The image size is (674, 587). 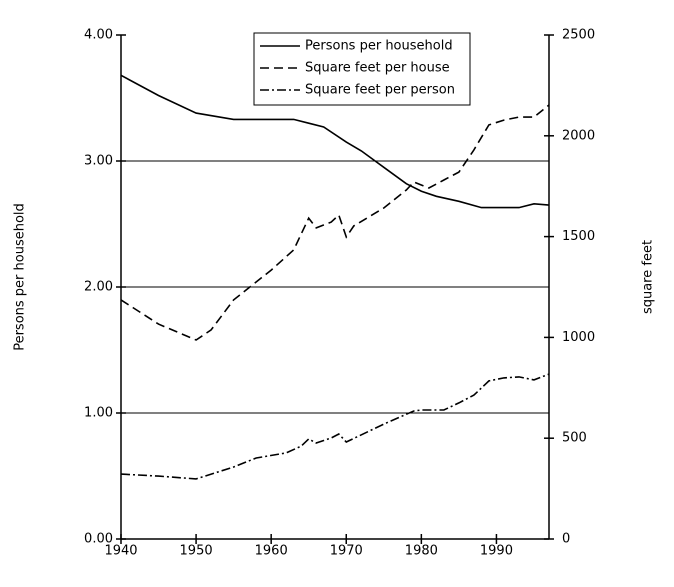 I want to click on y2-tick-label: 2500, so click(x=578, y=35).